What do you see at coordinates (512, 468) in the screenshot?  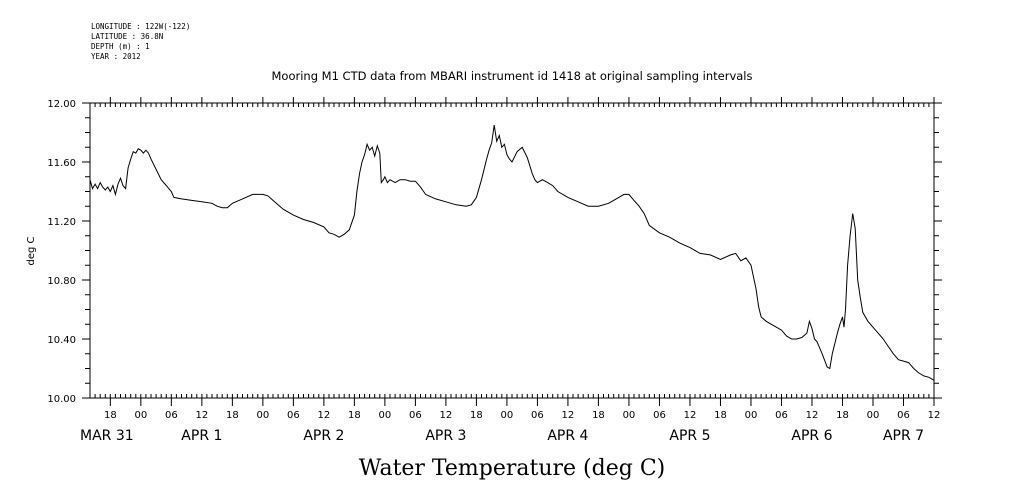 I see `x-axis-label: Water Temperature (deg C)` at bounding box center [512, 468].